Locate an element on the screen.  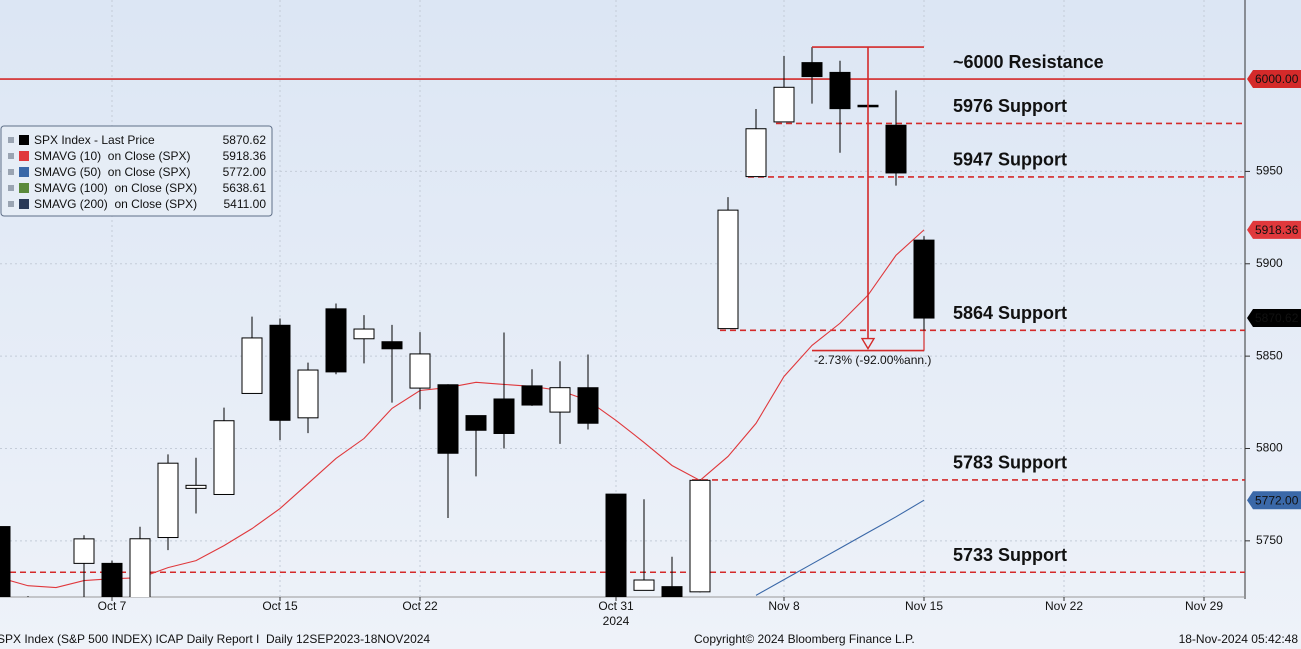
footer-center: Copyright© 2024 Bloomberg Finance L.P. is located at coordinates (804, 639).